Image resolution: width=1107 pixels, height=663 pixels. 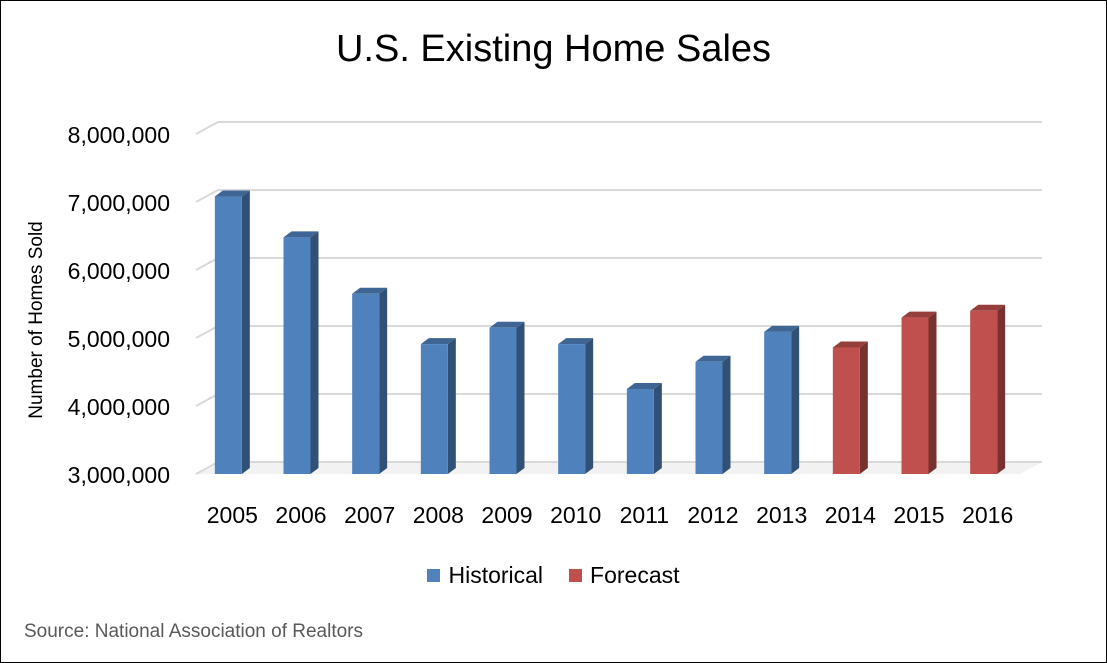 What do you see at coordinates (119, 135) in the screenshot?
I see `y-tick-label: 8,000,000` at bounding box center [119, 135].